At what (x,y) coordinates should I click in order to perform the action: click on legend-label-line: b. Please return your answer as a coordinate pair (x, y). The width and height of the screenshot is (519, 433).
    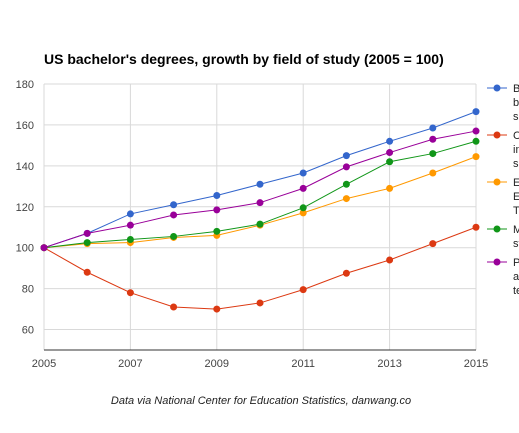
    Looking at the image, I should click on (516, 103).